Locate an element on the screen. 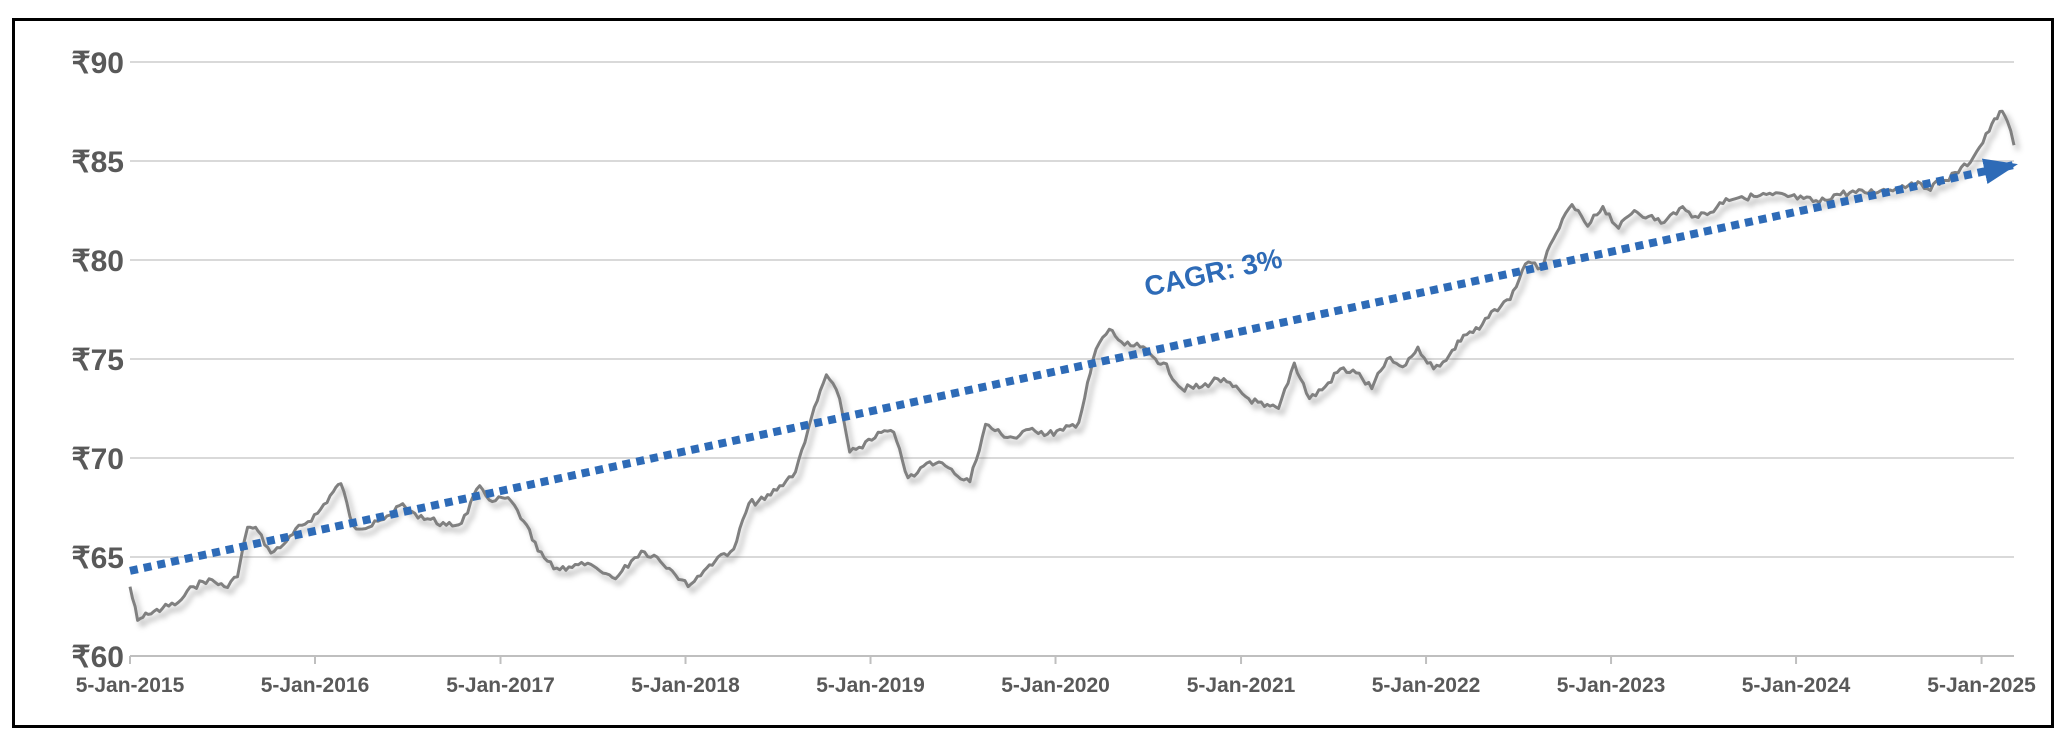 This screenshot has height=750, width=2070. y-tick-label: ₹75 is located at coordinates (98, 360).